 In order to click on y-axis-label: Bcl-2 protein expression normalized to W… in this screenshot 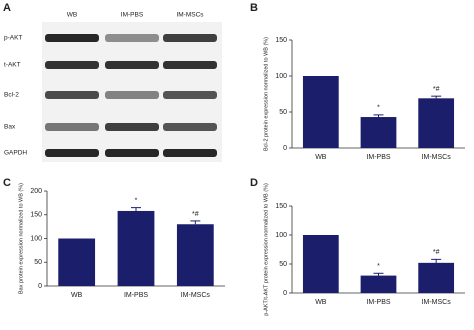, I will do `click(266, 94)`.